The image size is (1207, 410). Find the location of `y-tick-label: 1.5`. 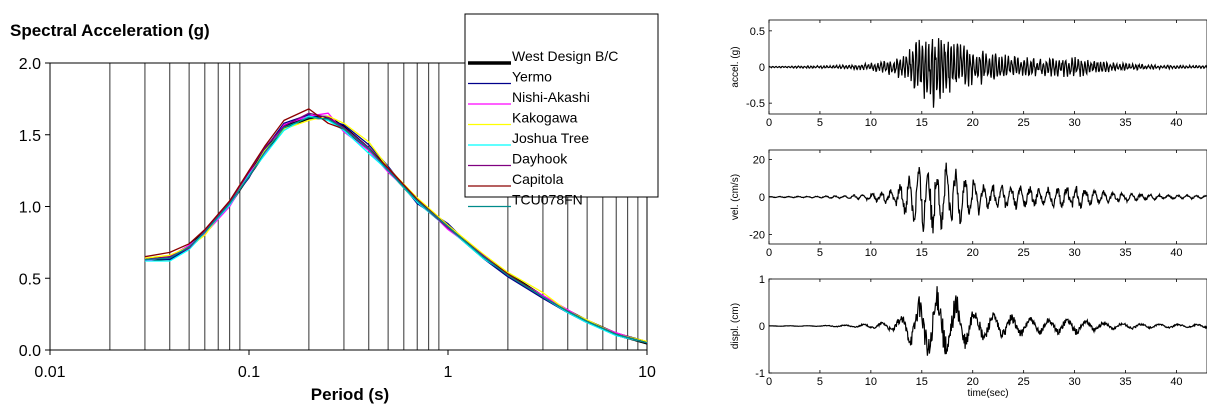

y-tick-label: 1.5 is located at coordinates (30, 136).